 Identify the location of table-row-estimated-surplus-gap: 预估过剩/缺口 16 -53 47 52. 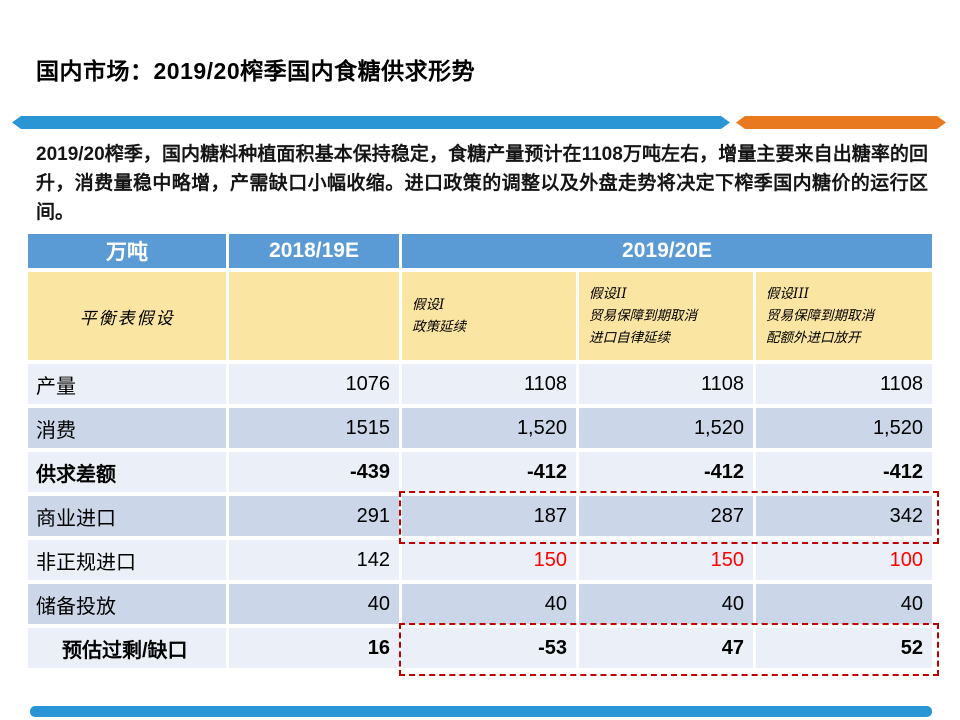
(480, 648).